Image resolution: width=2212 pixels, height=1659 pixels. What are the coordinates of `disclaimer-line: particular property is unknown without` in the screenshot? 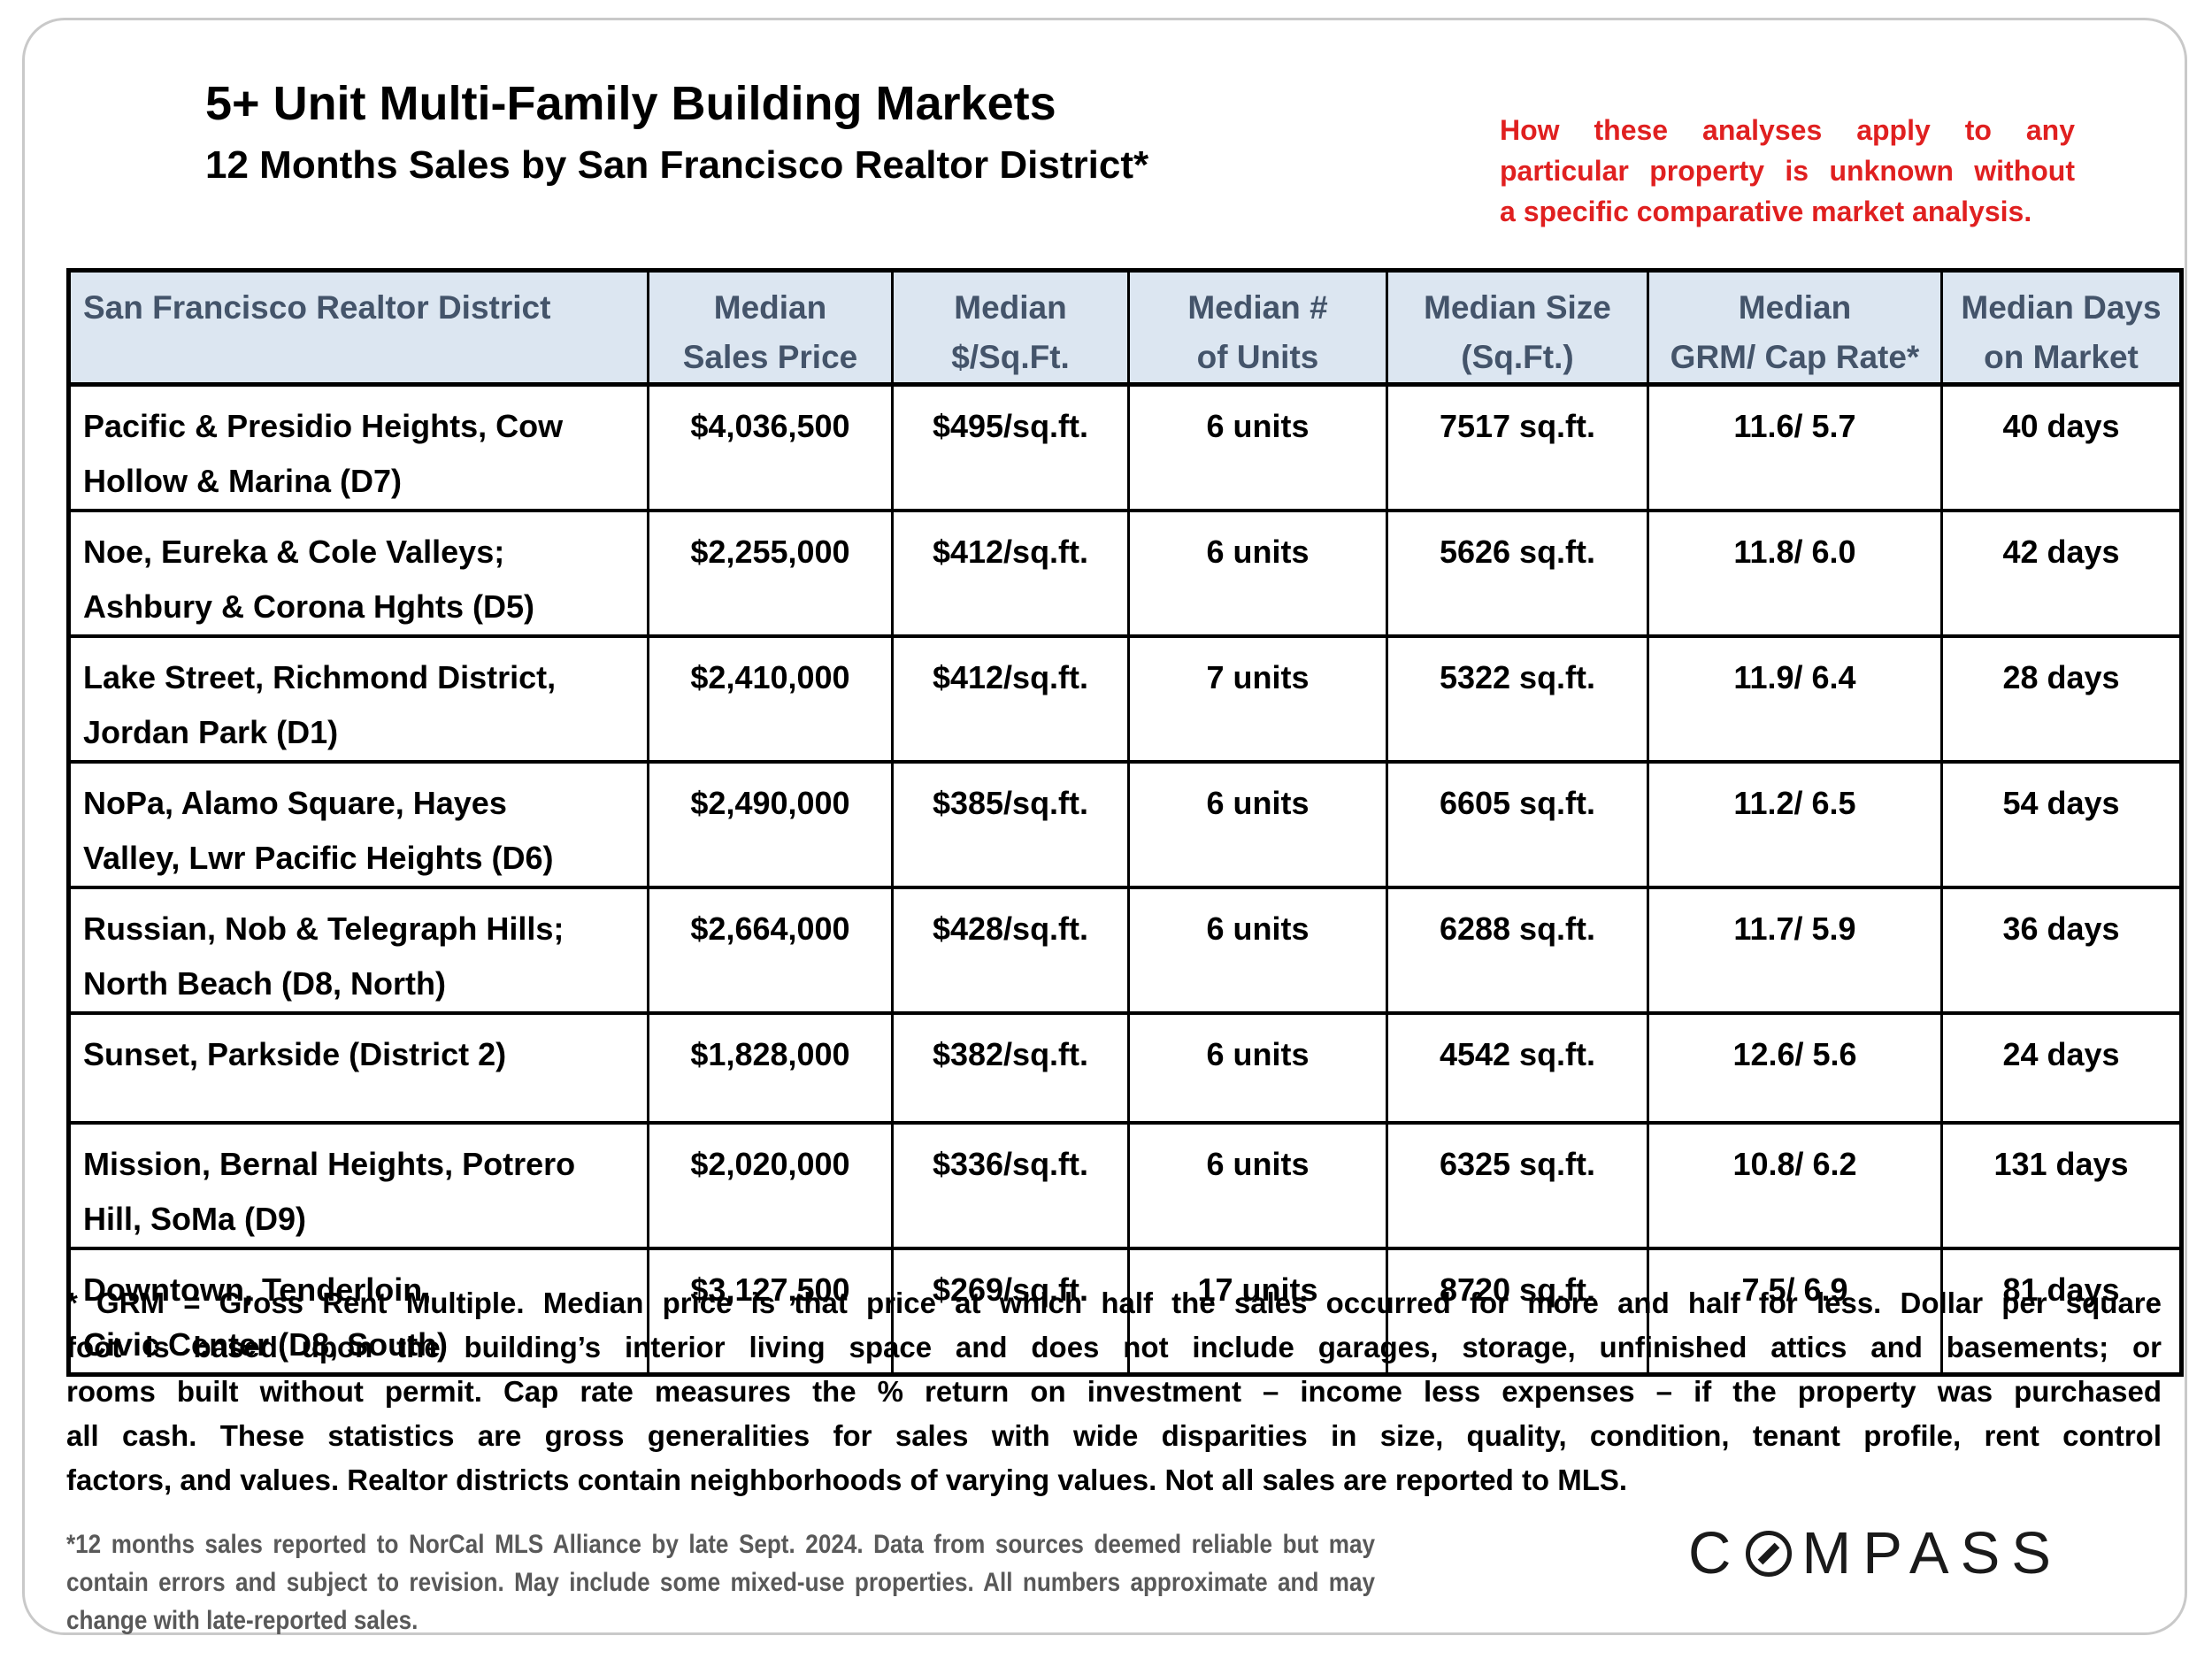 It's located at (1788, 171).